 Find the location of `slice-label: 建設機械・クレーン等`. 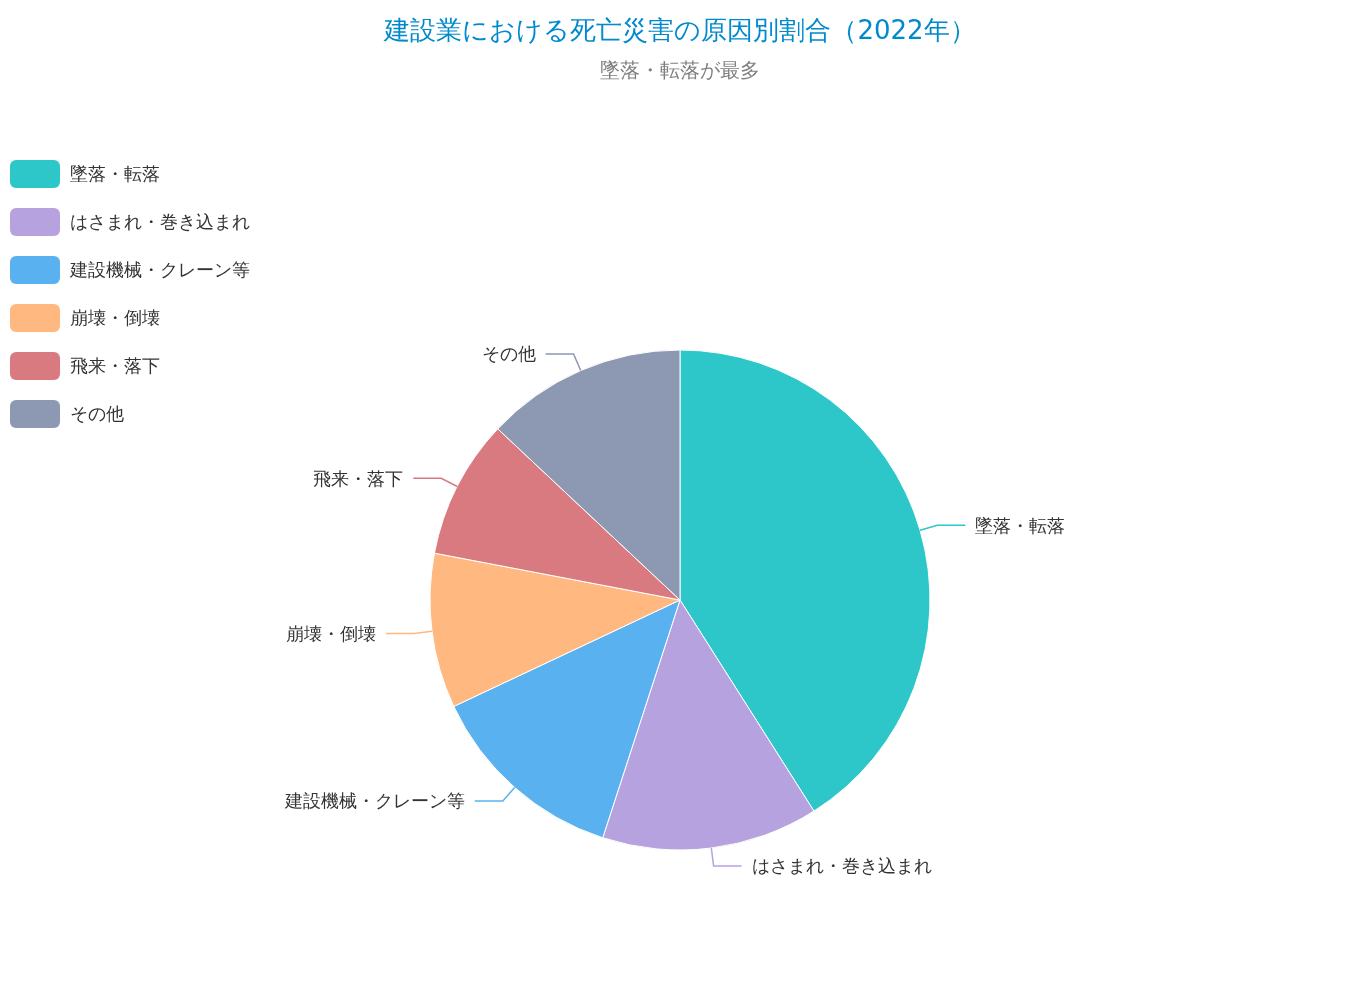

slice-label: 建設機械・クレーン等 is located at coordinates (374, 801).